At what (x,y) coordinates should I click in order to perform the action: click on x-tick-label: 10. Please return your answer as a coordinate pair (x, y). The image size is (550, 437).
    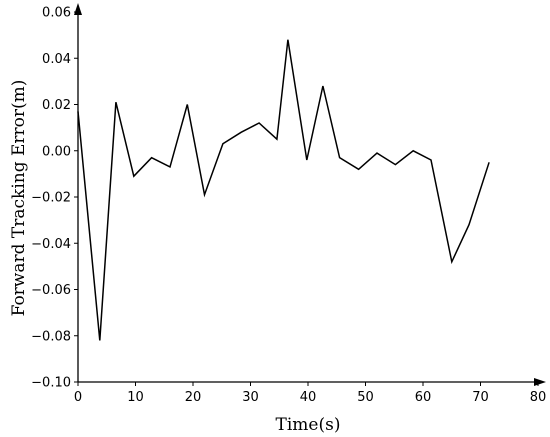
    Looking at the image, I should click on (135, 397).